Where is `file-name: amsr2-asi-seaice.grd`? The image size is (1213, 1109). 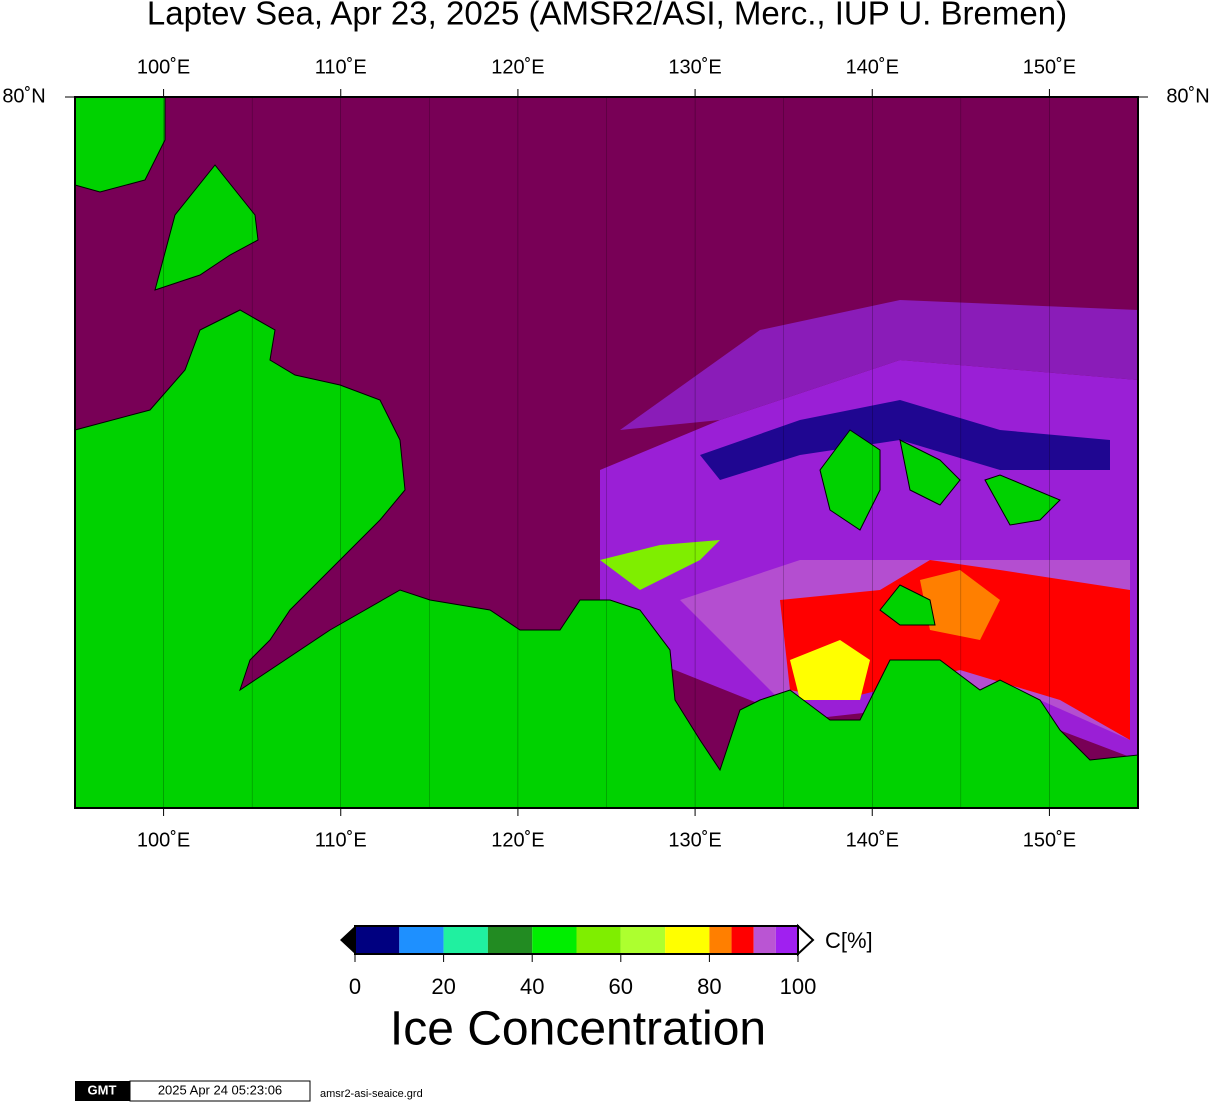 file-name: amsr2-asi-seaice.grd is located at coordinates (371, 1094).